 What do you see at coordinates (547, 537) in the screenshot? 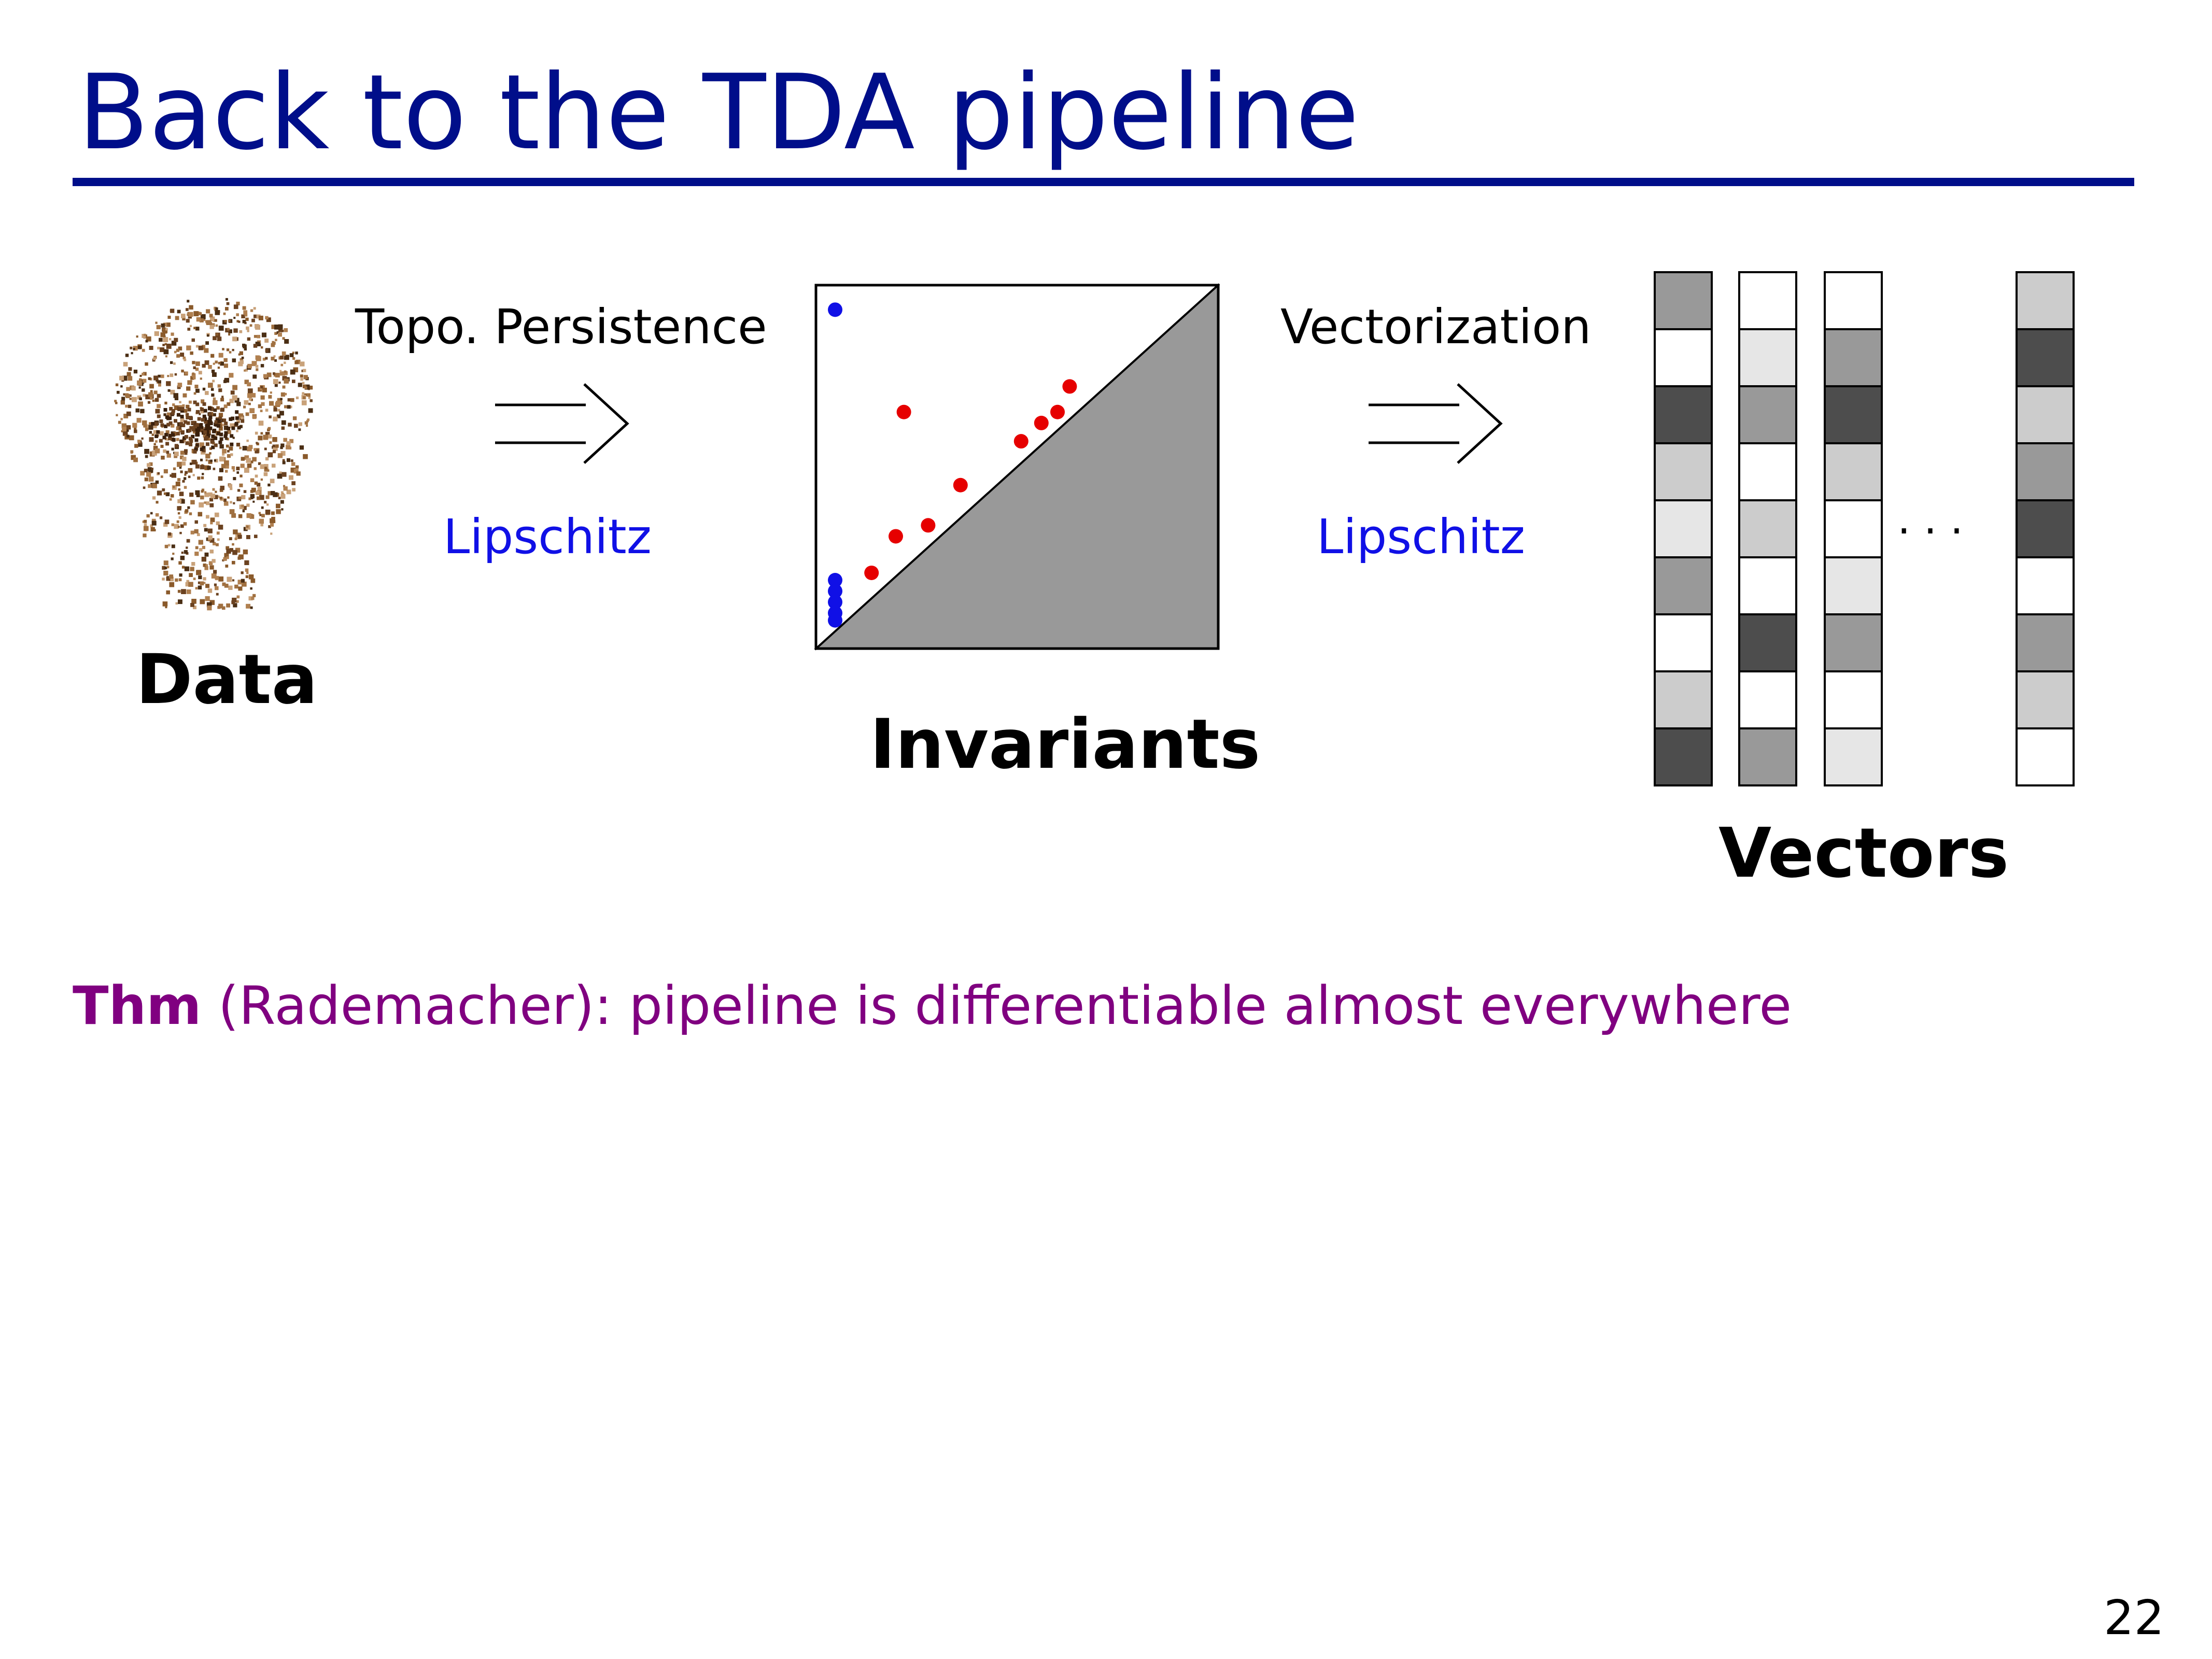
I see `arrow1-lipschitz-label: Lipschitz` at bounding box center [547, 537].